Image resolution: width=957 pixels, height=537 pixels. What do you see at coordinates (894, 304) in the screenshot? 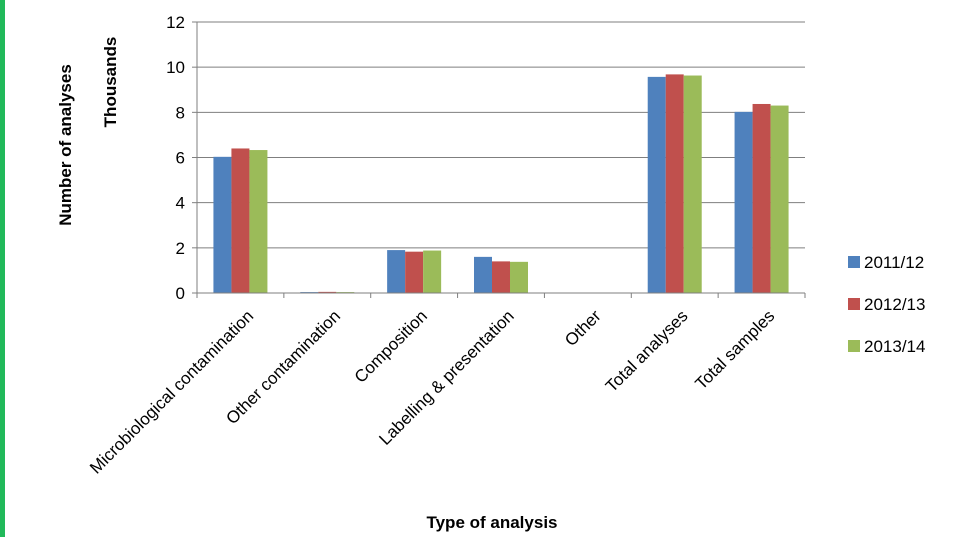
I see `legend-label-1: 2012/13` at bounding box center [894, 304].